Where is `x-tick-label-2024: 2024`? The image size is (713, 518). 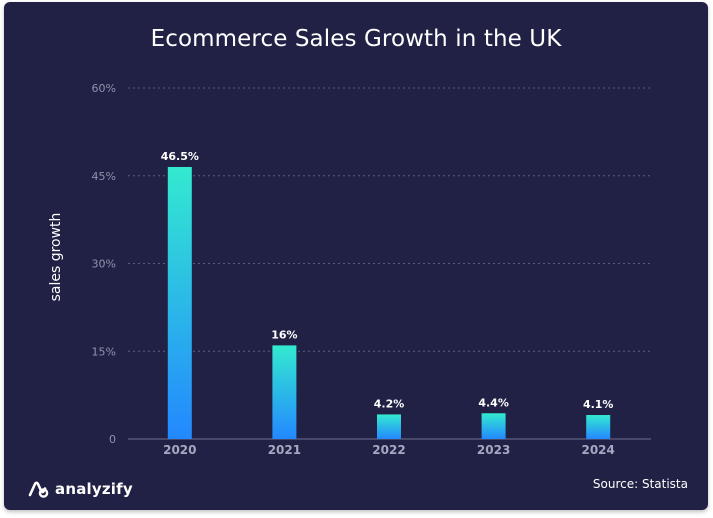
x-tick-label-2024: 2024 is located at coordinates (597, 450).